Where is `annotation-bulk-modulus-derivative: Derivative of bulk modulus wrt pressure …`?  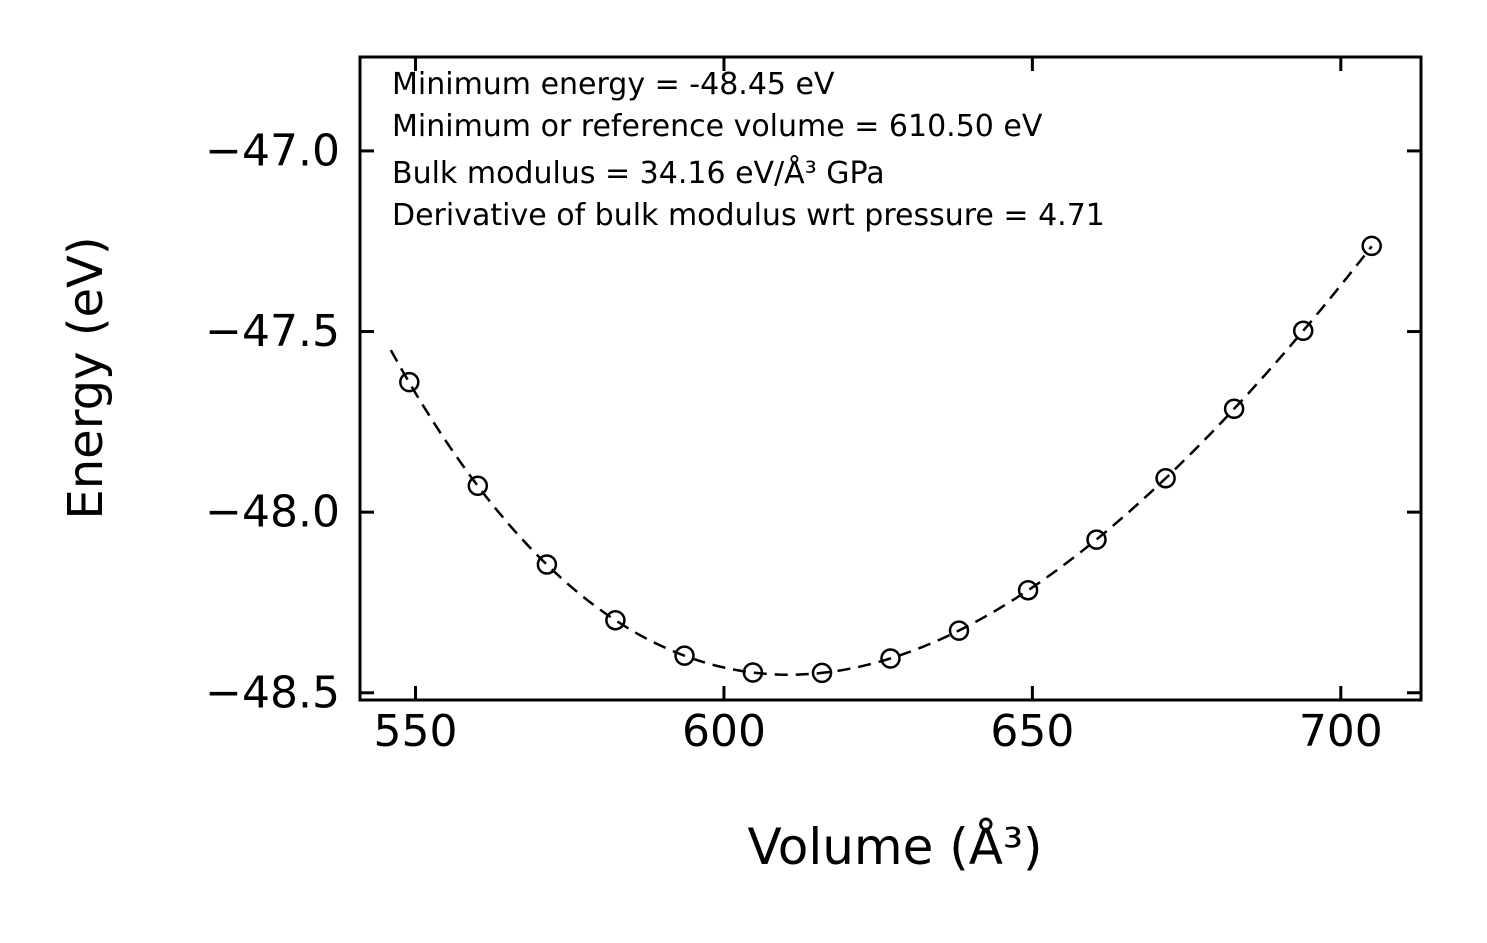 annotation-bulk-modulus-derivative: Derivative of bulk modulus wrt pressure … is located at coordinates (748, 215).